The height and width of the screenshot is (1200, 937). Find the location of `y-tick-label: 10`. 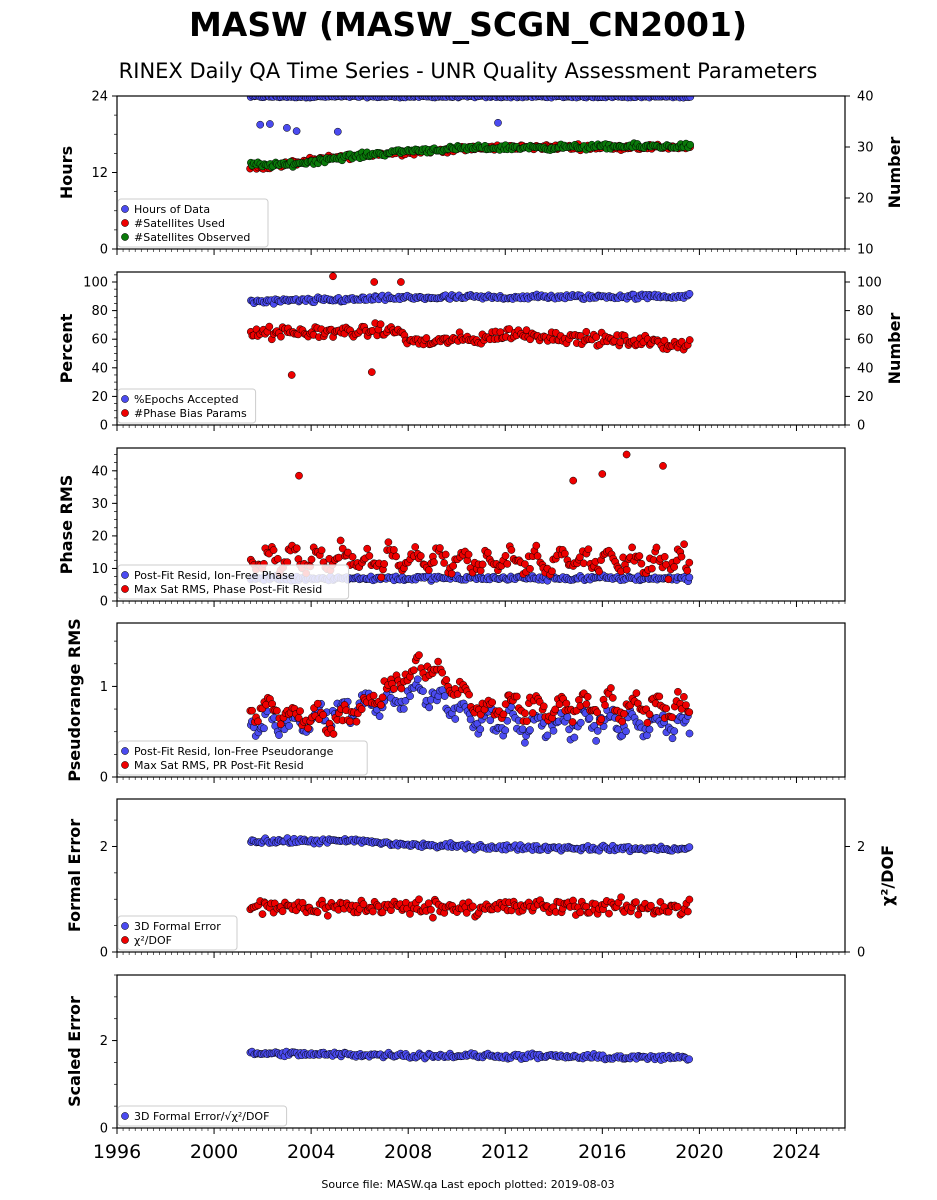

y-tick-label: 10 is located at coordinates (99, 569).